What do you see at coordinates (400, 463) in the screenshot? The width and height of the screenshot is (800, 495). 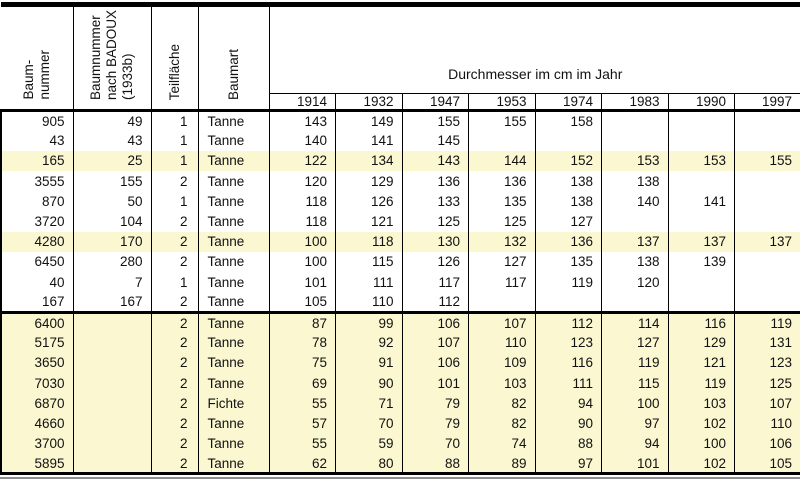 I see `table-row: 5895 2 Tanne 62 80 88 89 97 101 102 105` at bounding box center [400, 463].